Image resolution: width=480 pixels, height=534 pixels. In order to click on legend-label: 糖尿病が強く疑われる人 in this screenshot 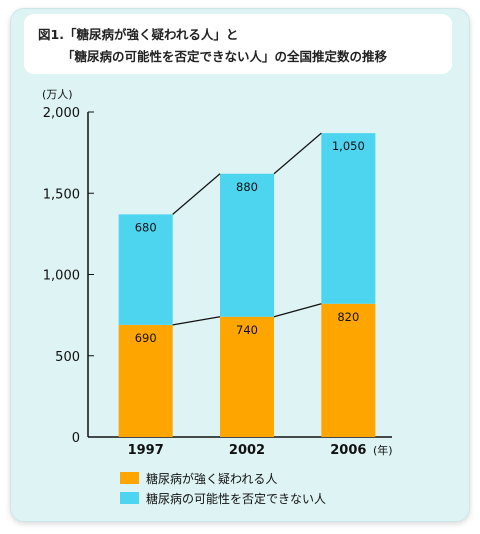, I will do `click(211, 478)`.